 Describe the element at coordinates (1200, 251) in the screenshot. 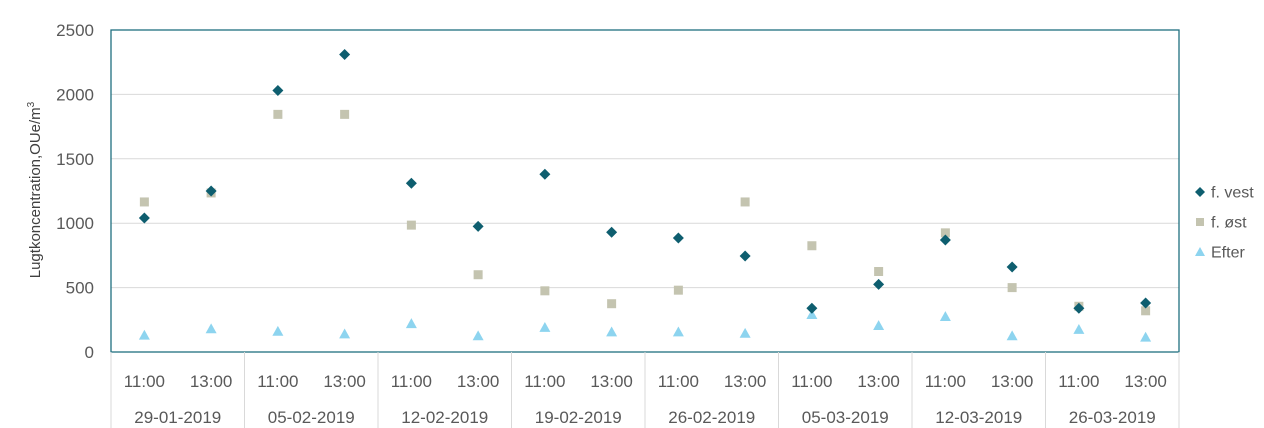

I see `legend-marker-efter` at that location.